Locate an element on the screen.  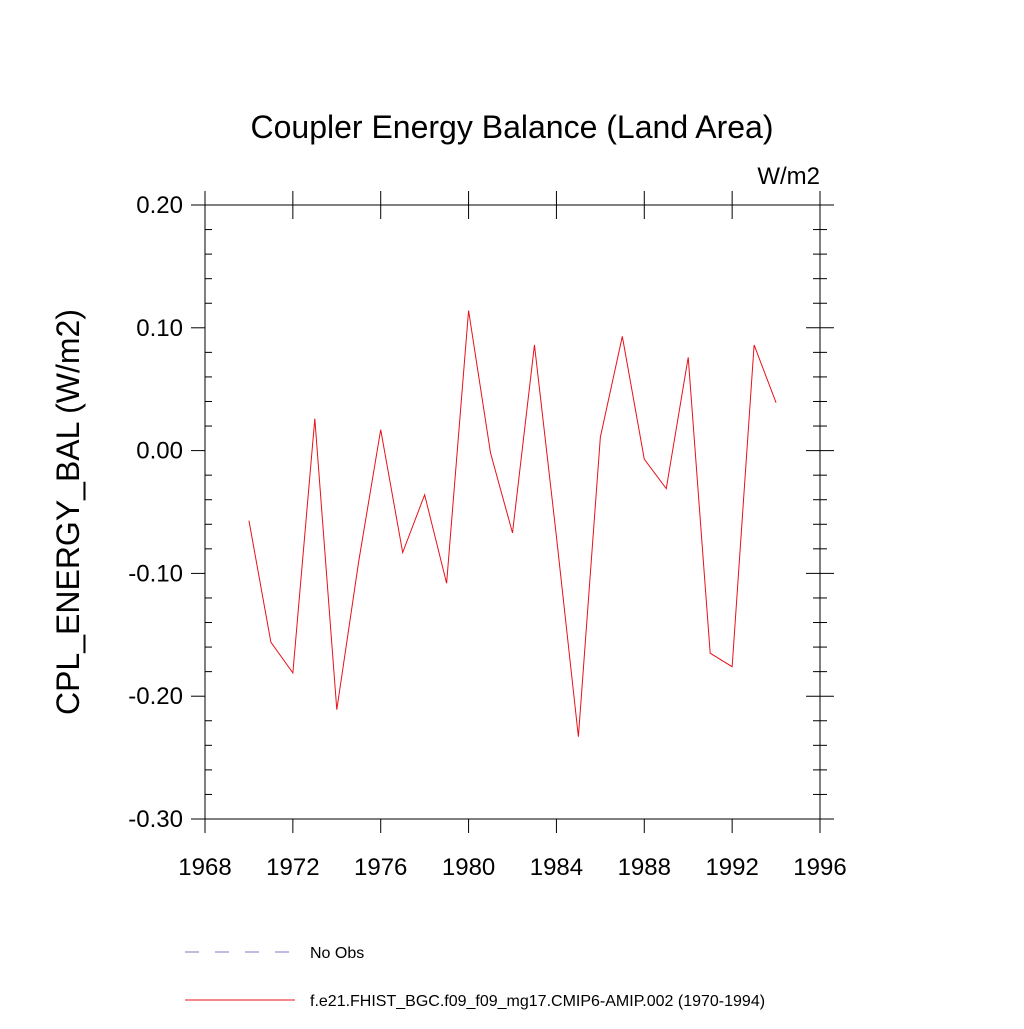
x-tick-label: 1988 is located at coordinates (644, 867).